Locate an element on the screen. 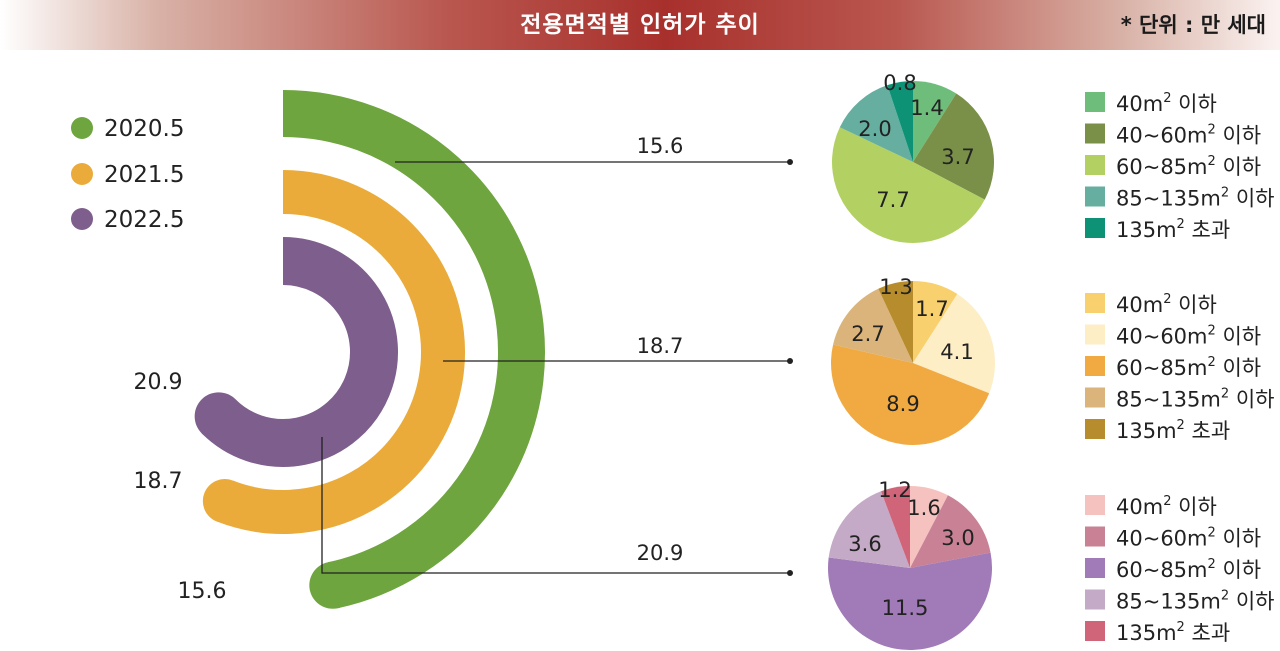 The image size is (1280, 651). pie-1-label-2: 8.9 is located at coordinates (902, 404).